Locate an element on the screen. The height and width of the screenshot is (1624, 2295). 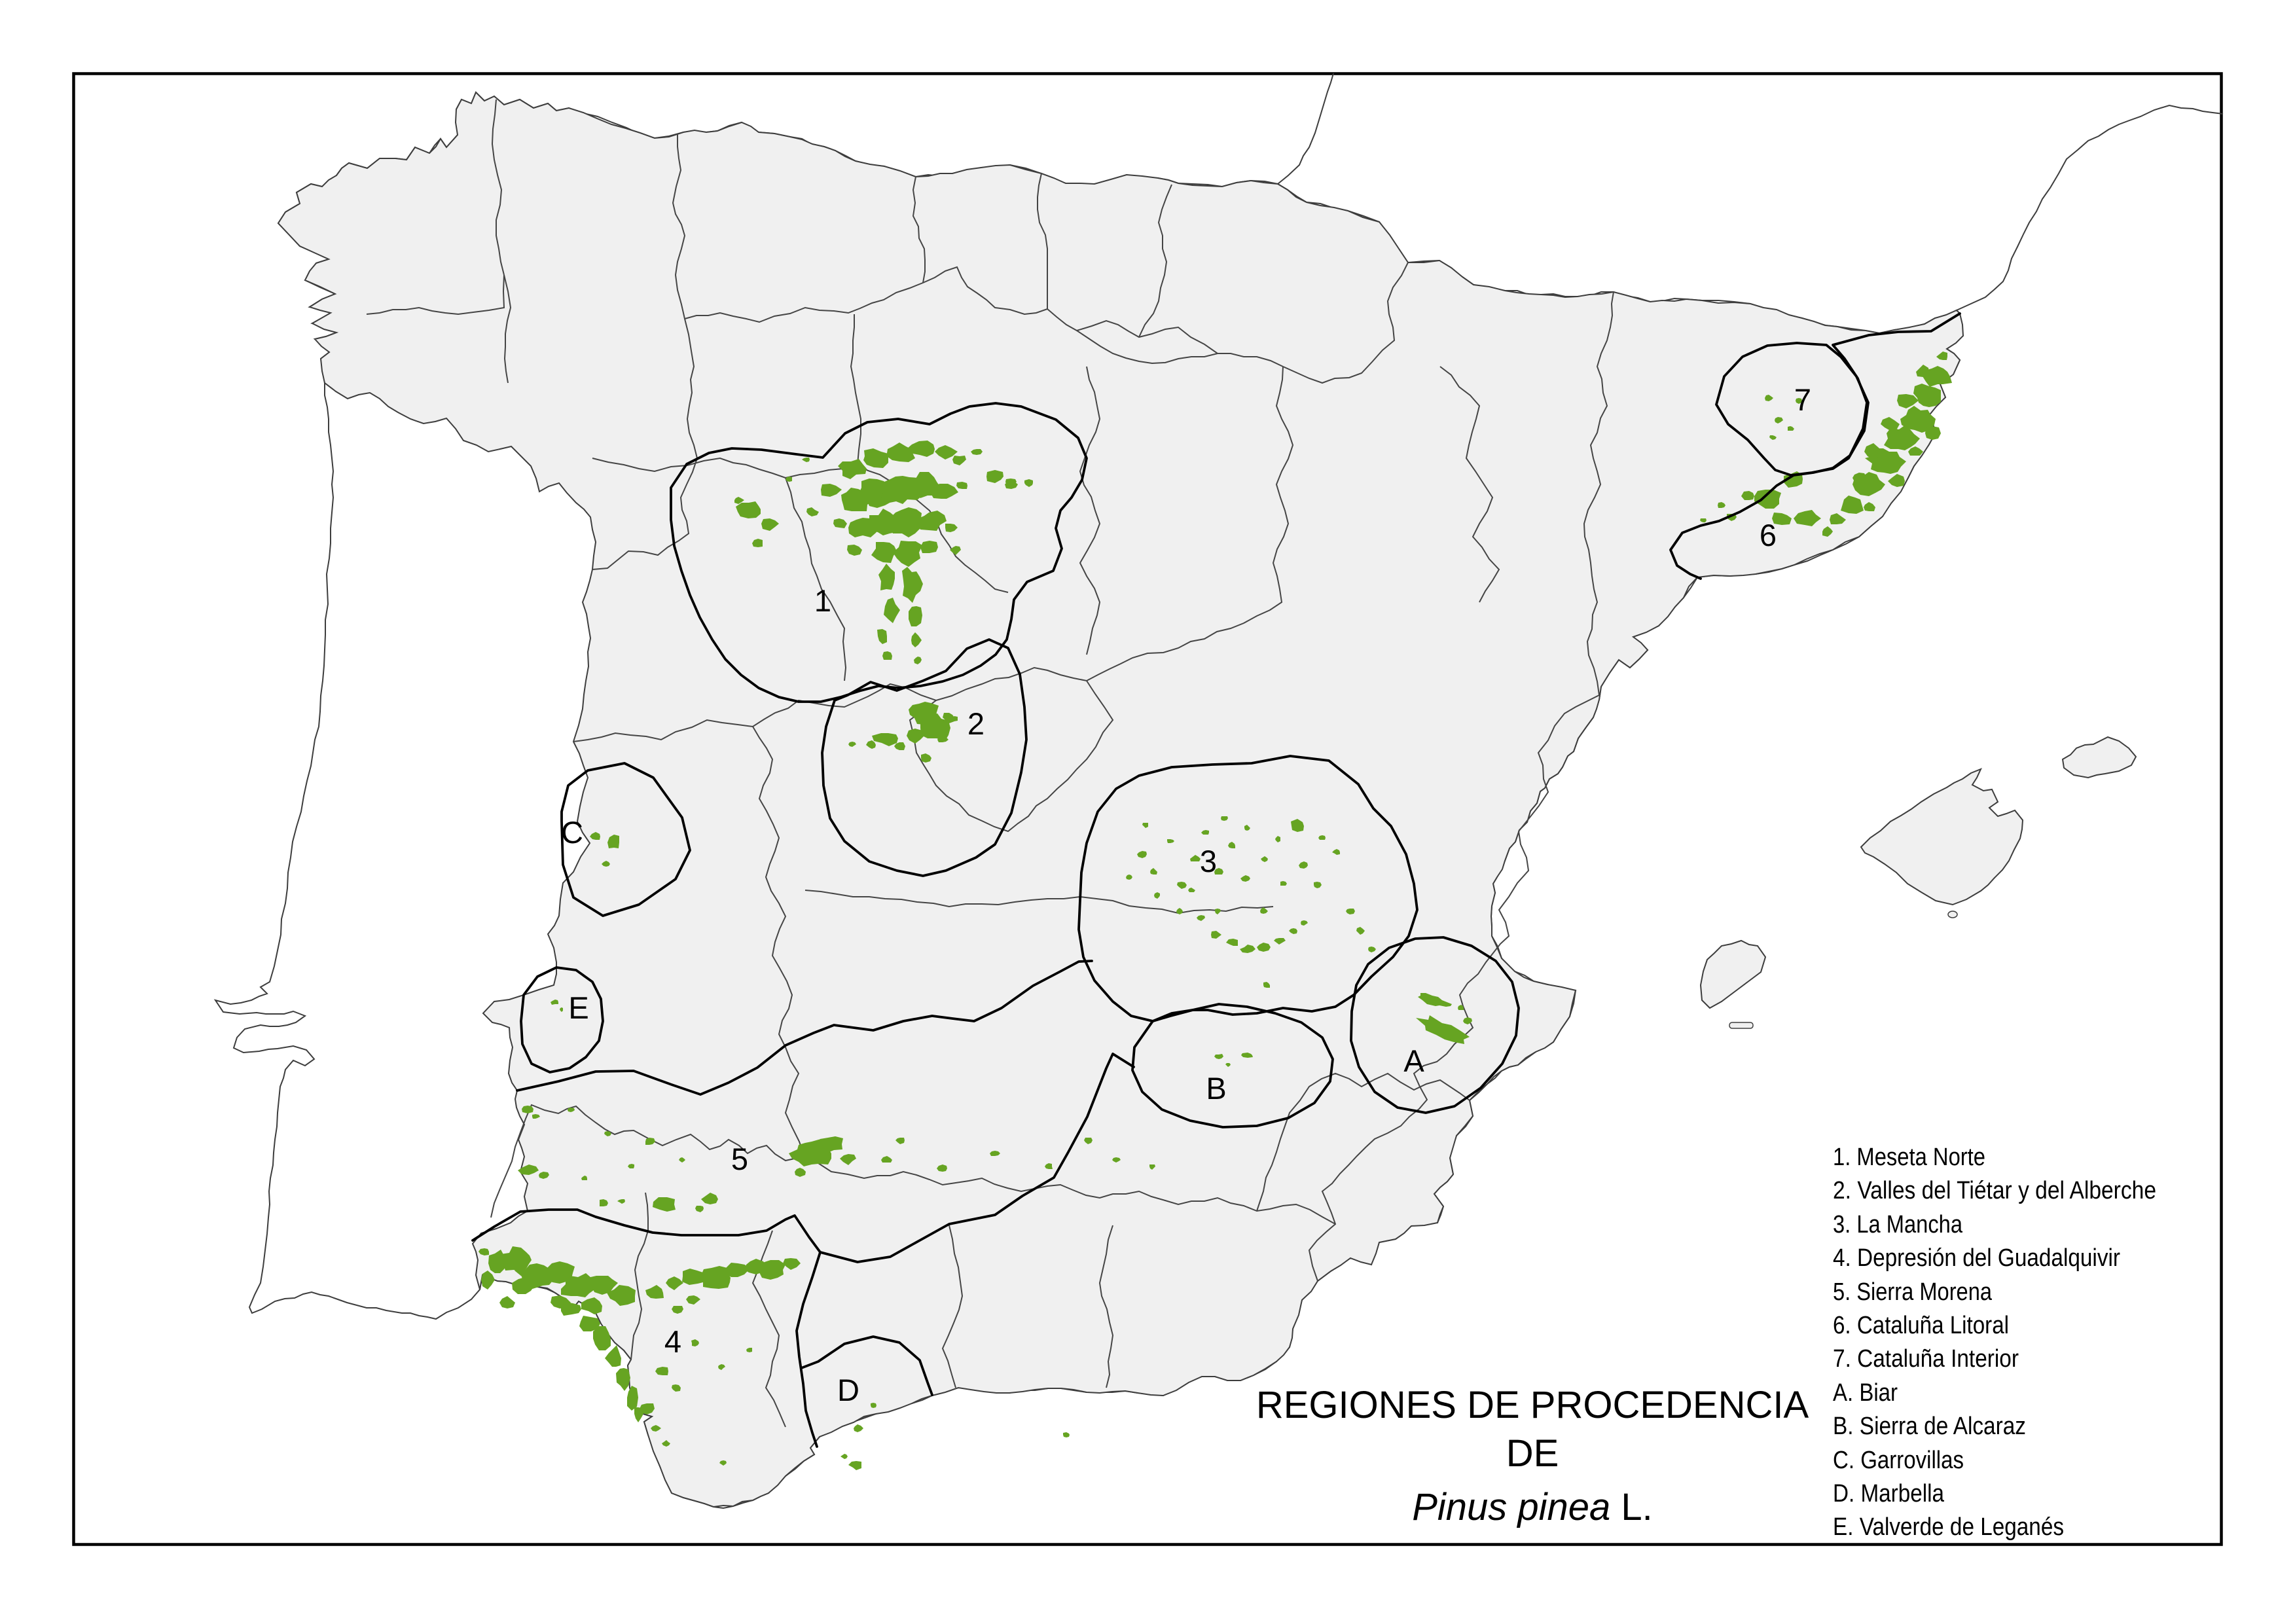
svg-text:2. Valles del Tiétar y del Alb: 2. Valles del Tiétar y del Alberche is located at coordinates (1995, 1190).